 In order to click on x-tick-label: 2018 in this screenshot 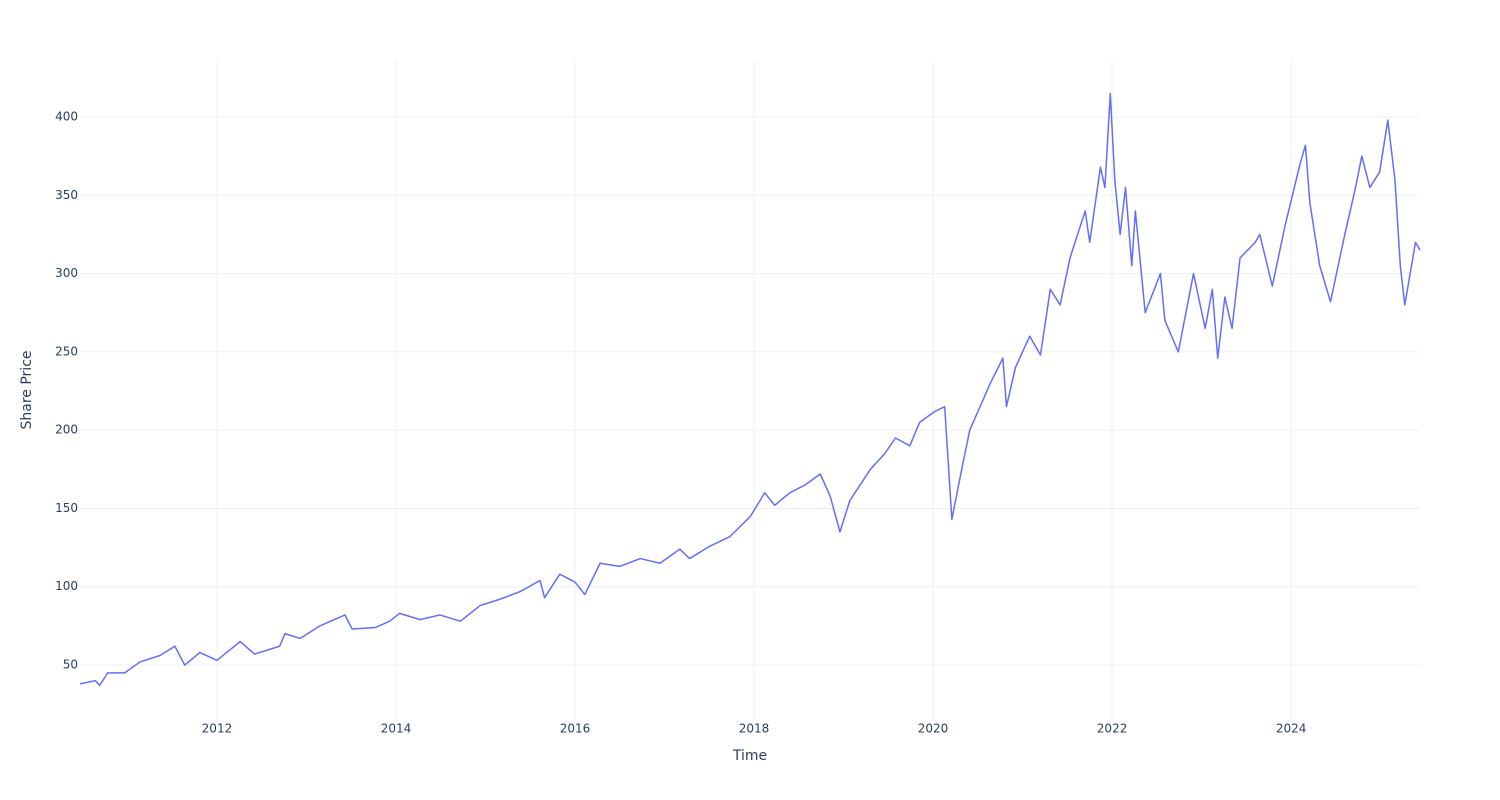, I will do `click(754, 729)`.